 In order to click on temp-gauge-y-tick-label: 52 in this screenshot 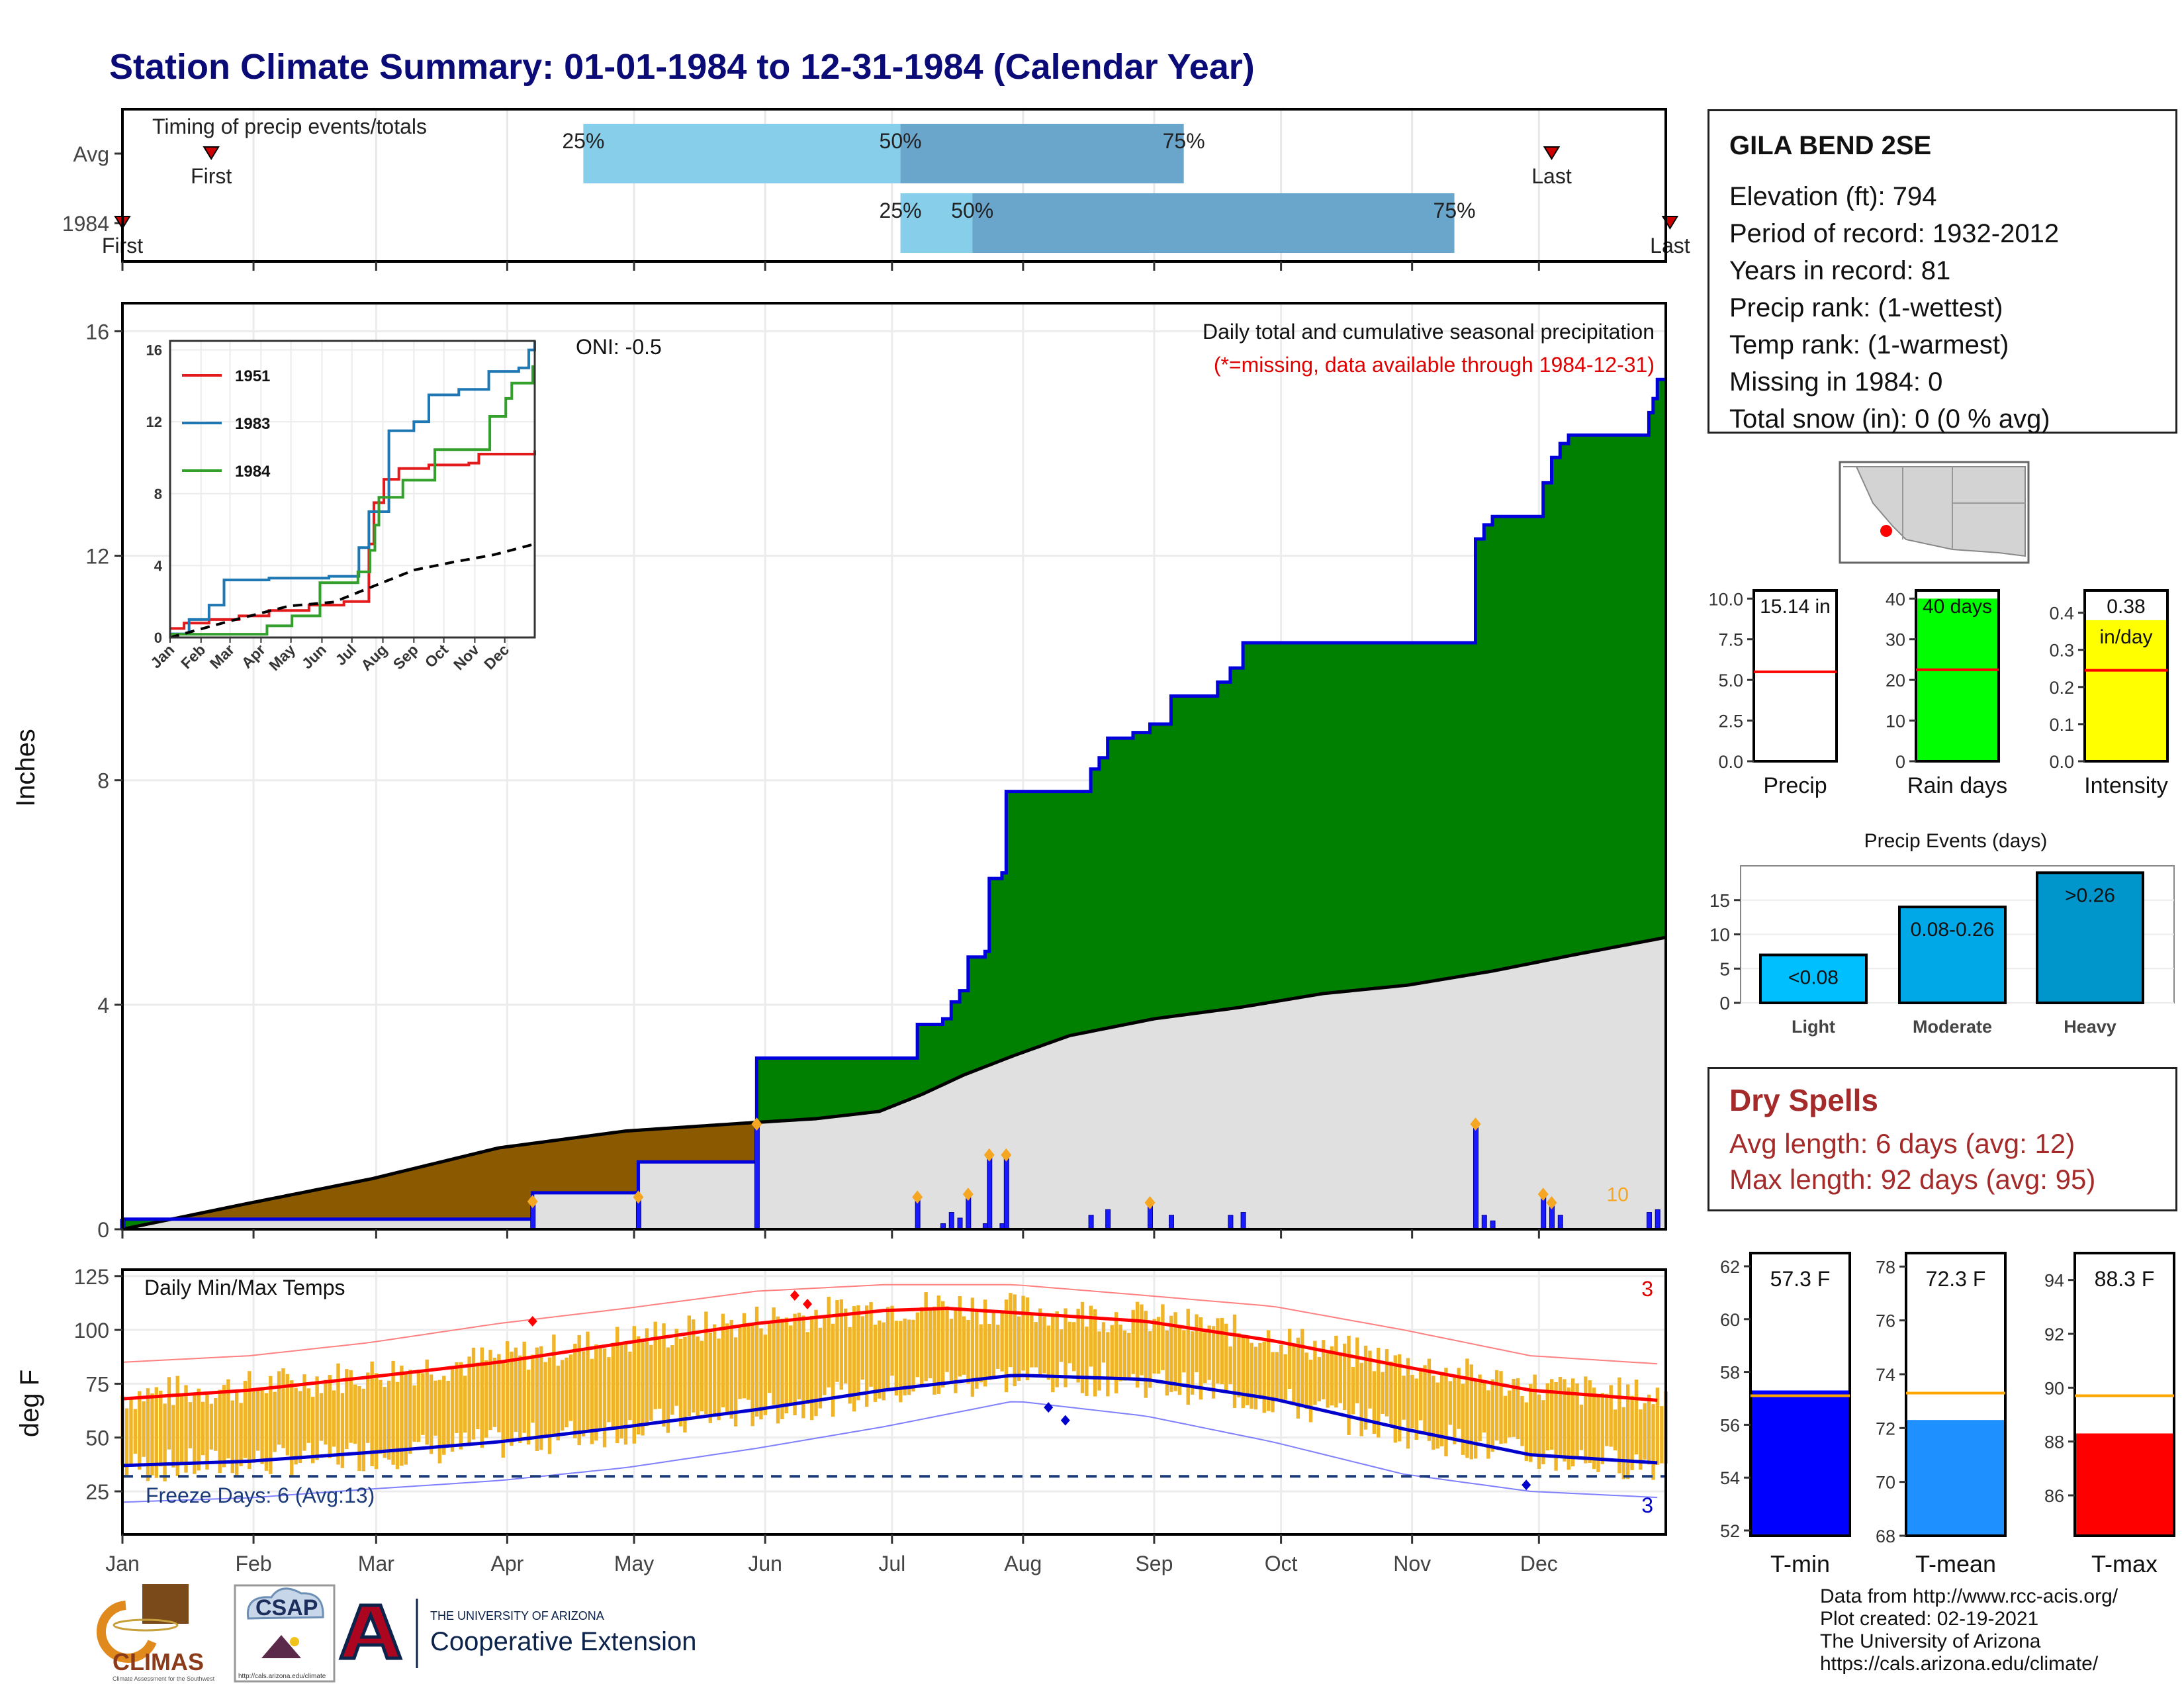, I will do `click(1730, 1531)`.